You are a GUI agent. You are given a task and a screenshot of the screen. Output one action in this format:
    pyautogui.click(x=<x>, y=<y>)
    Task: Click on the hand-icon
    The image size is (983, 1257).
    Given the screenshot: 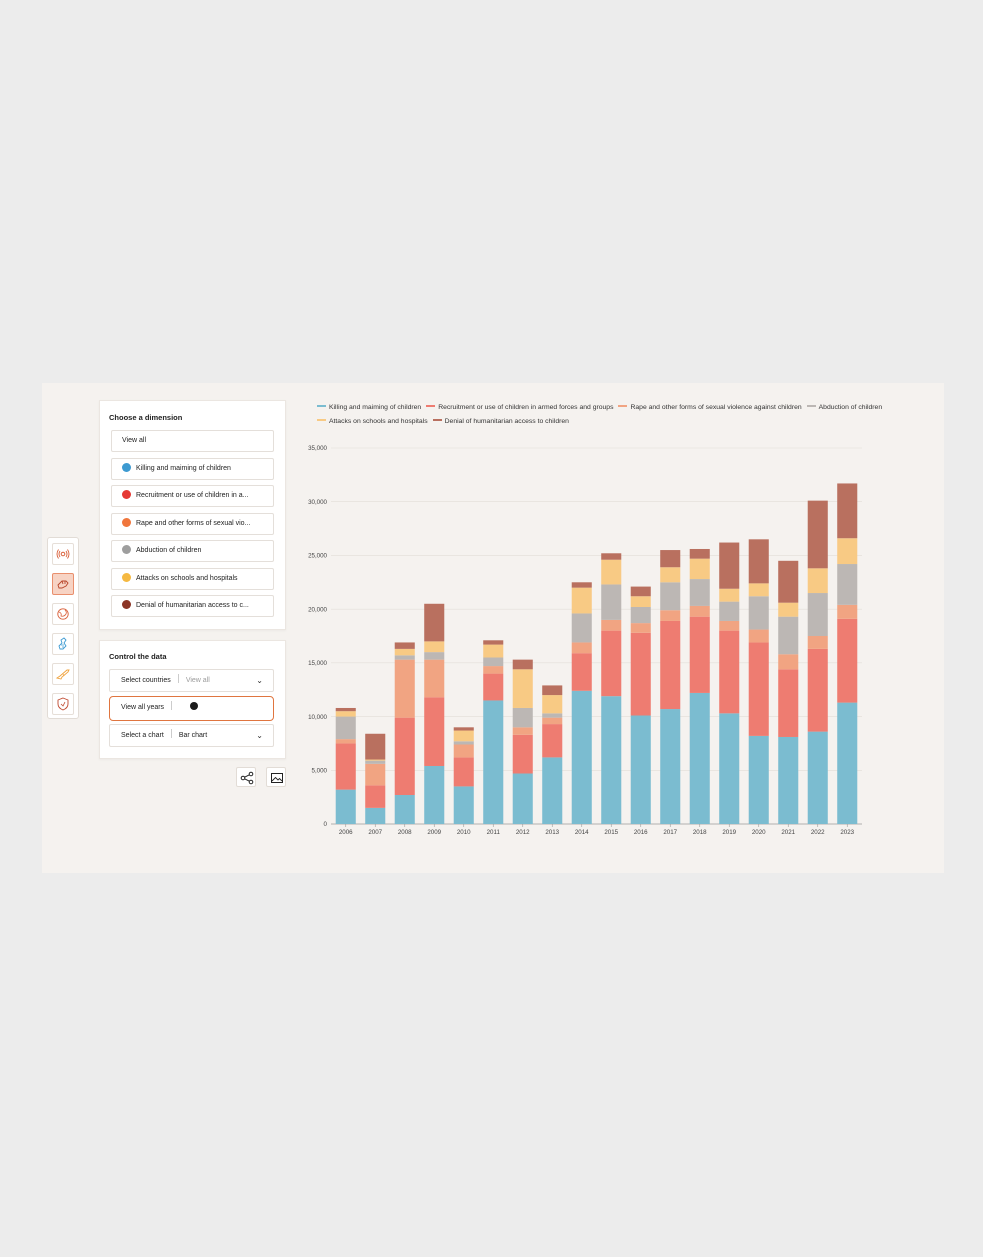 What is the action you would take?
    pyautogui.click(x=63, y=584)
    